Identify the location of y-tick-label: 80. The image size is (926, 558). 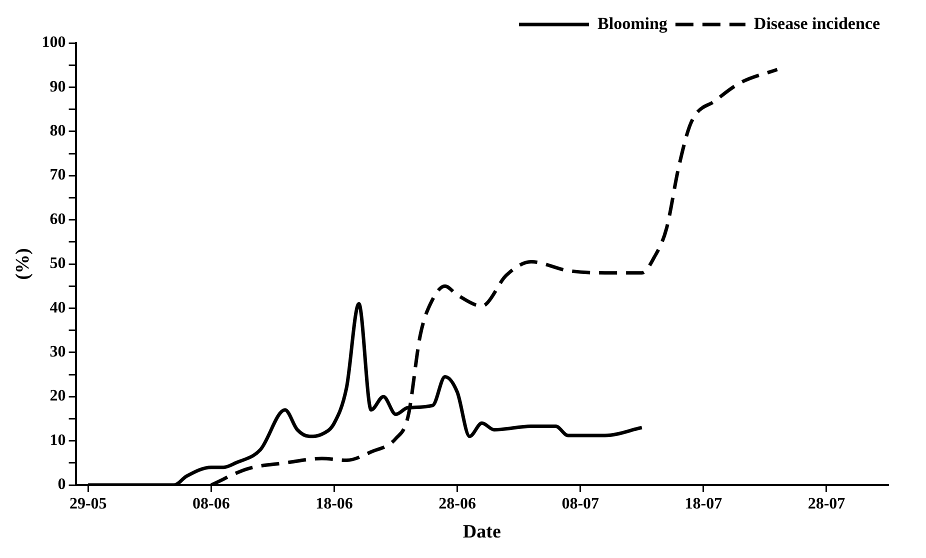
(58, 131).